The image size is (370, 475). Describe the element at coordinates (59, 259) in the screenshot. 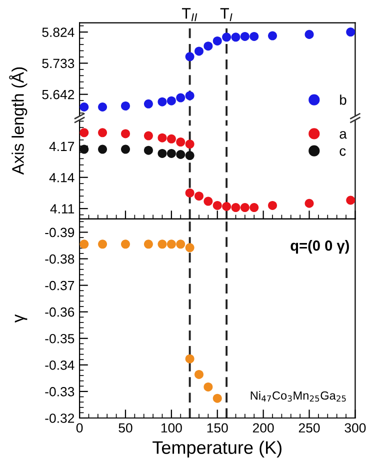

I see `y-tick-label: -0.38` at that location.